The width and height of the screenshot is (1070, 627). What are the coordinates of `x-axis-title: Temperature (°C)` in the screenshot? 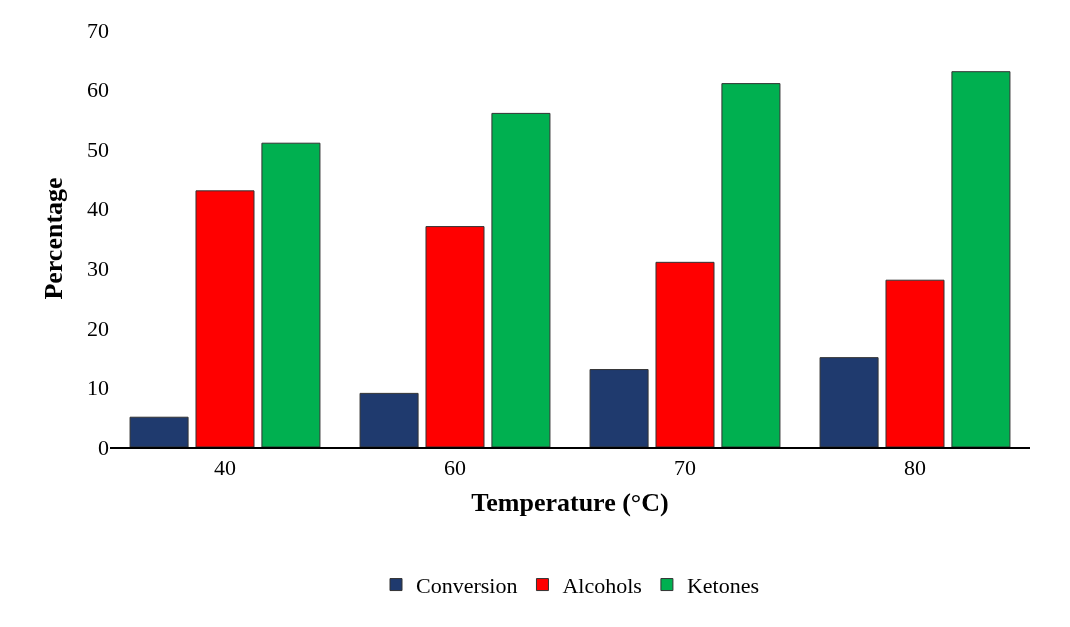 It's located at (570, 503).